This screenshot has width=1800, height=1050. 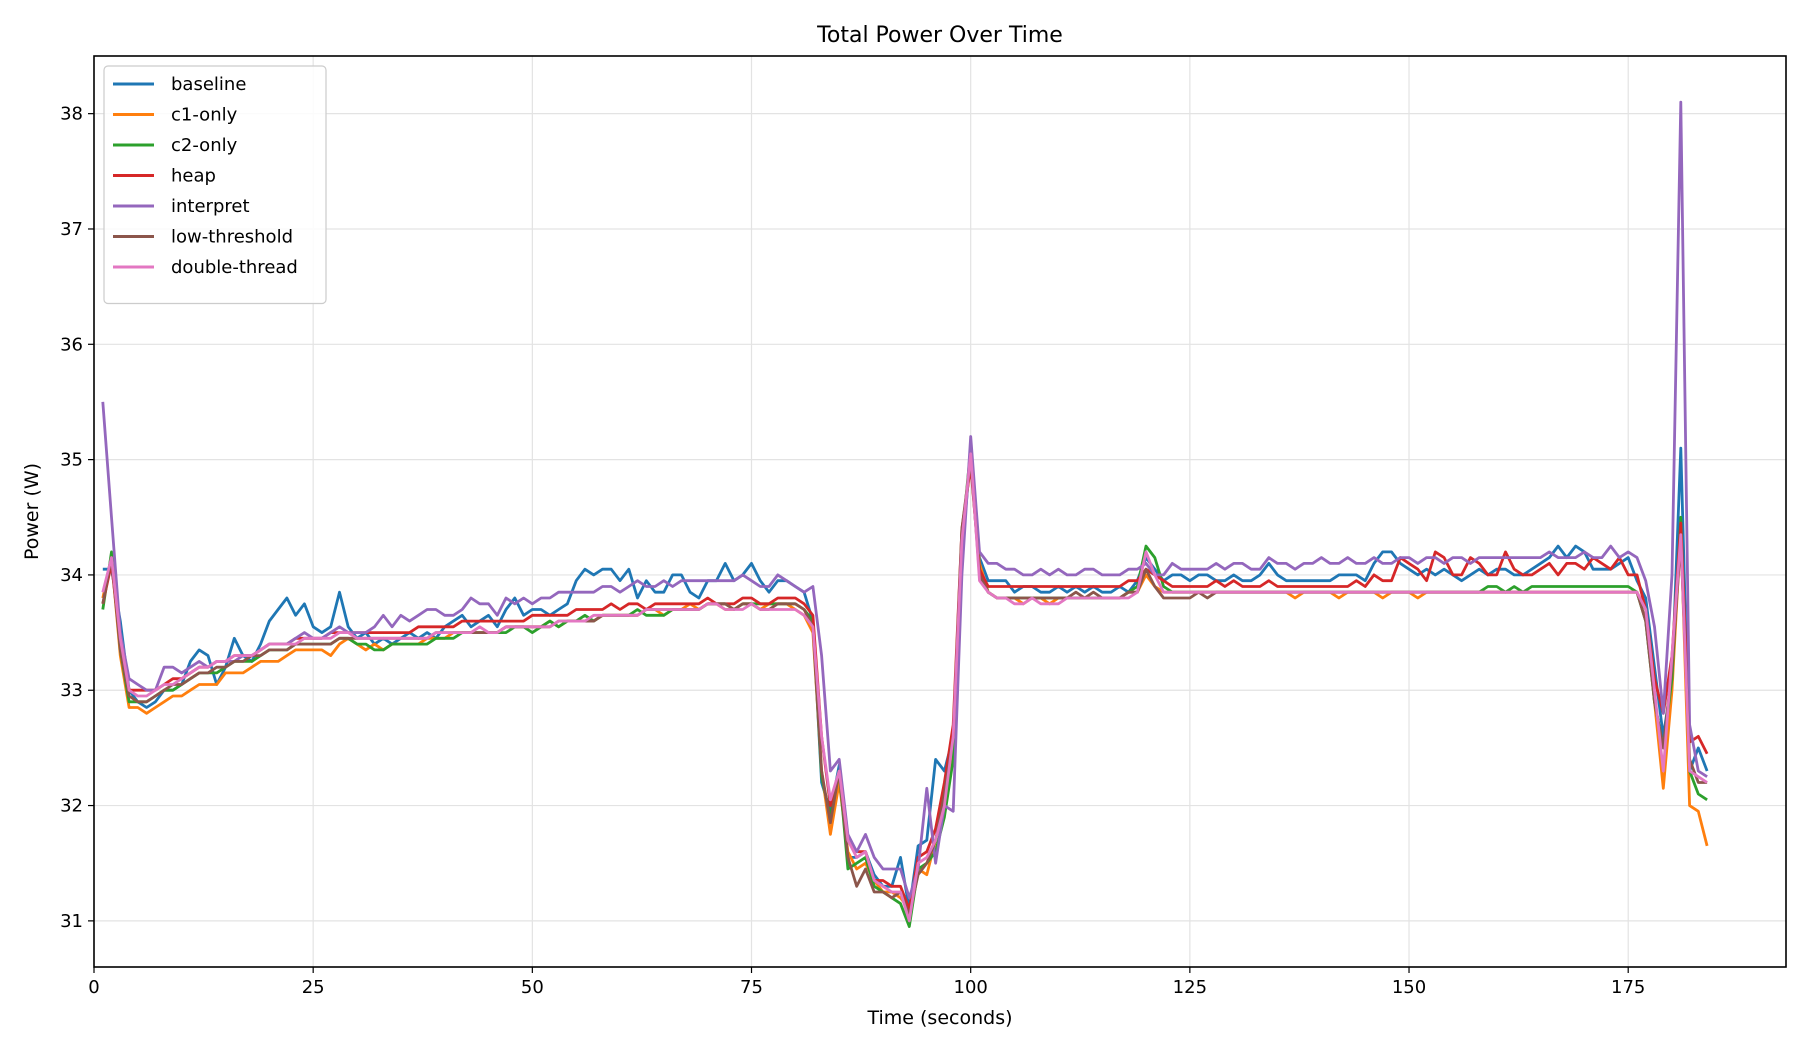 What do you see at coordinates (208, 84) in the screenshot?
I see `legend-label-baseline: baseline` at bounding box center [208, 84].